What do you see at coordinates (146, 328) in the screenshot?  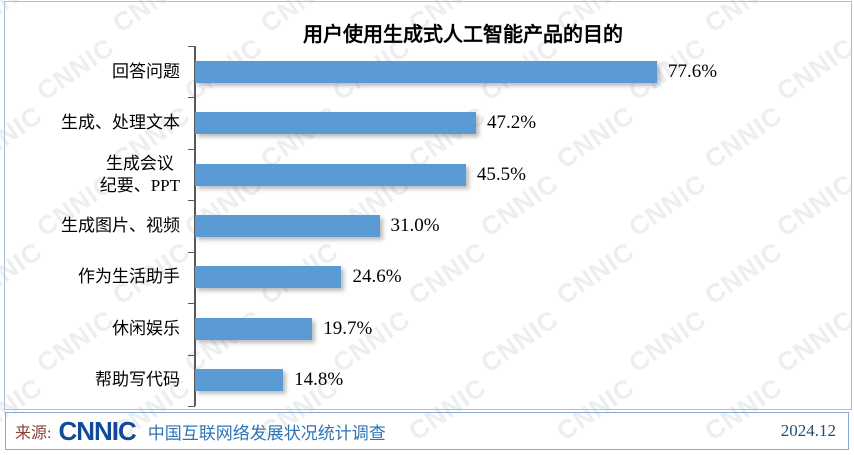 I see `category-label-text: 休闲娱乐` at bounding box center [146, 328].